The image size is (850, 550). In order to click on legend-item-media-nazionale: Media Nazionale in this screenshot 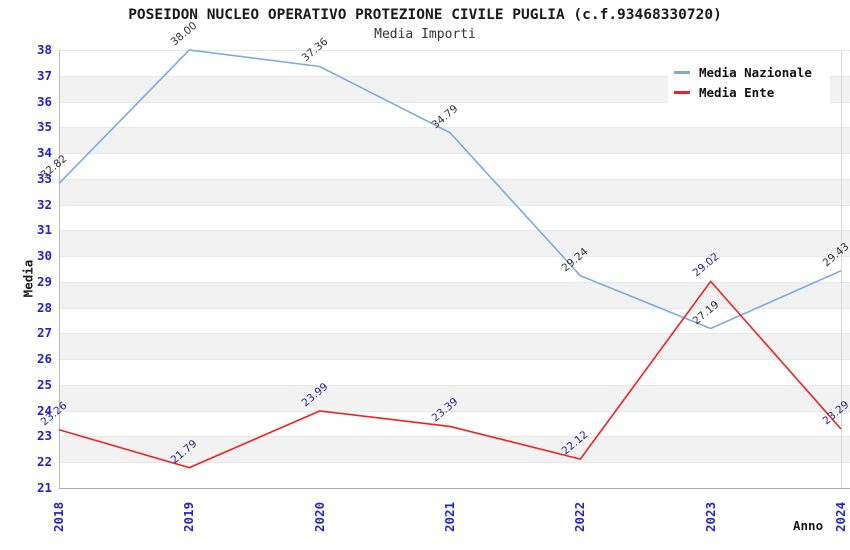, I will do `click(749, 72)`.